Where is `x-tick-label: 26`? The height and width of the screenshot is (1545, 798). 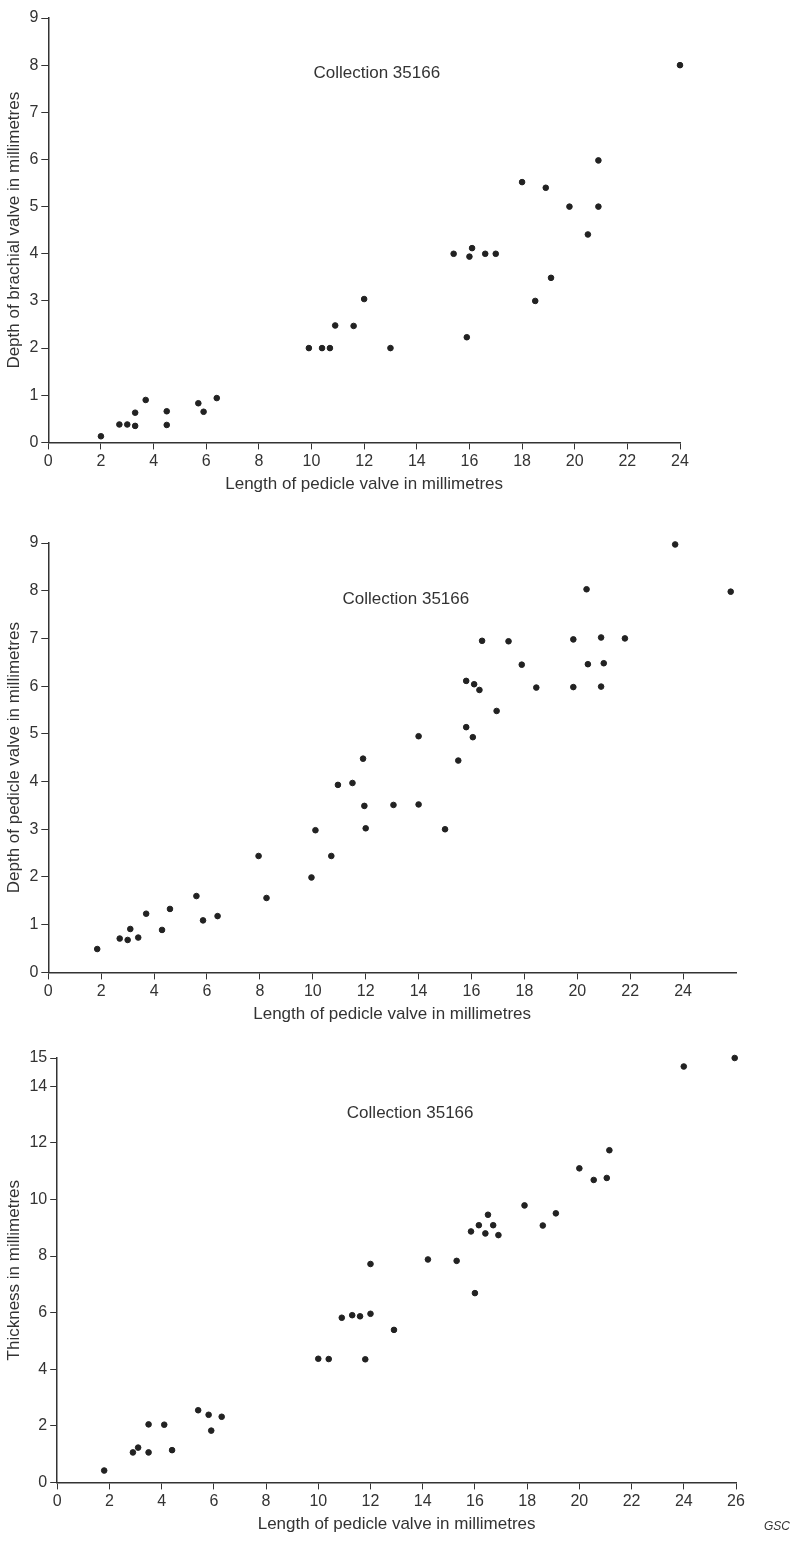
x-tick-label: 26 is located at coordinates (736, 1501).